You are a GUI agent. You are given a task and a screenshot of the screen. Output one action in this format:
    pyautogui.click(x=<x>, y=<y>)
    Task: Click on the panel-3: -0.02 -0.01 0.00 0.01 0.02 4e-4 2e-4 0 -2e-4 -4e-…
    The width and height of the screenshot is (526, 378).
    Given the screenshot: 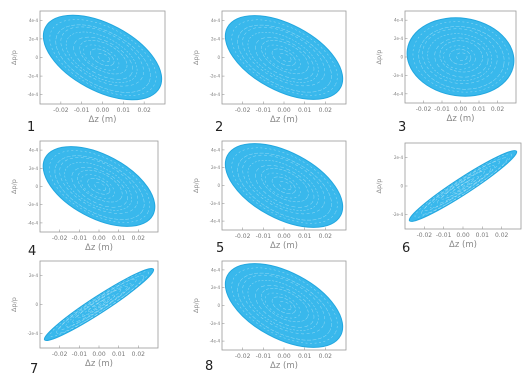 What is the action you would take?
    pyautogui.click(x=446, y=72)
    